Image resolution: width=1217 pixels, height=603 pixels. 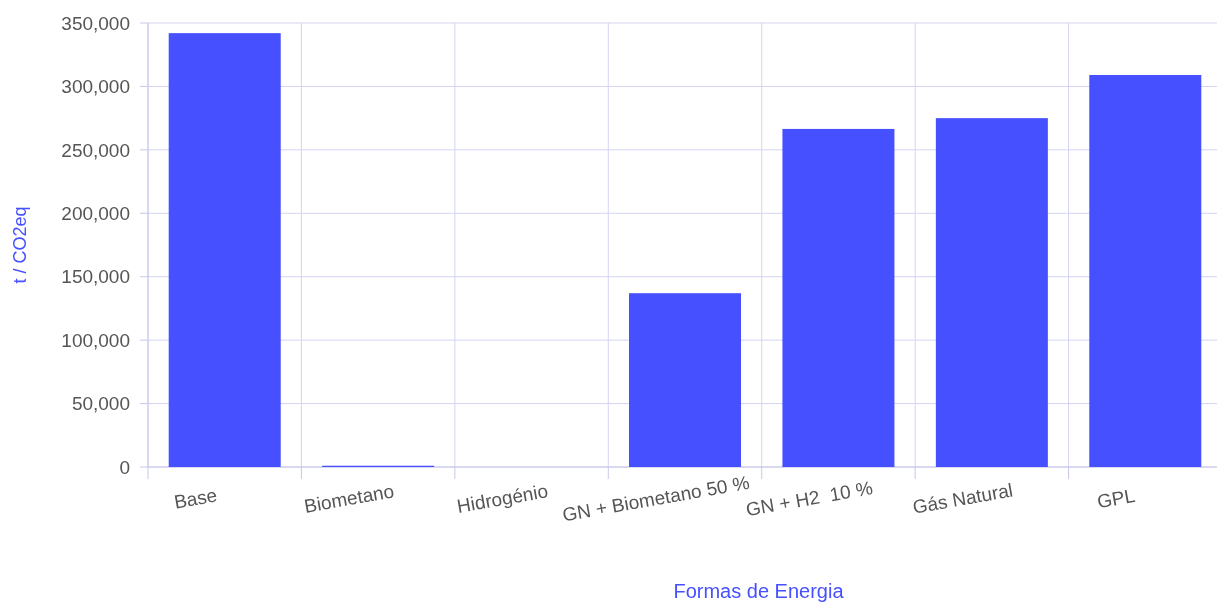 What do you see at coordinates (502, 498) in the screenshot?
I see `x-tick-label: Hidrogénio` at bounding box center [502, 498].